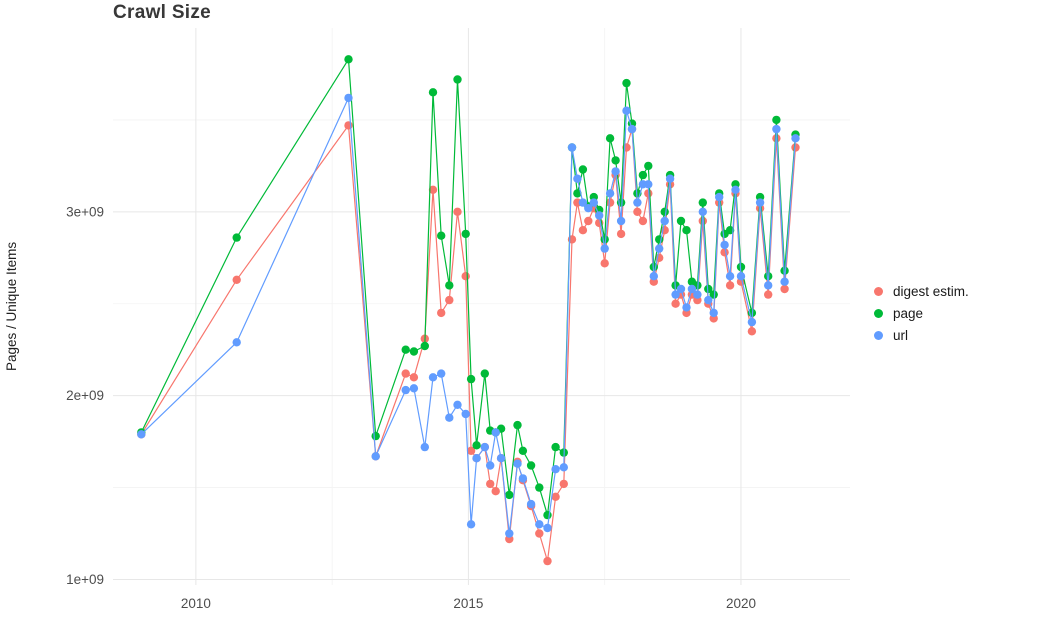 This screenshot has height=639, width=1059. Describe the element at coordinates (741, 603) in the screenshot. I see `x-tick-label: 2020` at that location.